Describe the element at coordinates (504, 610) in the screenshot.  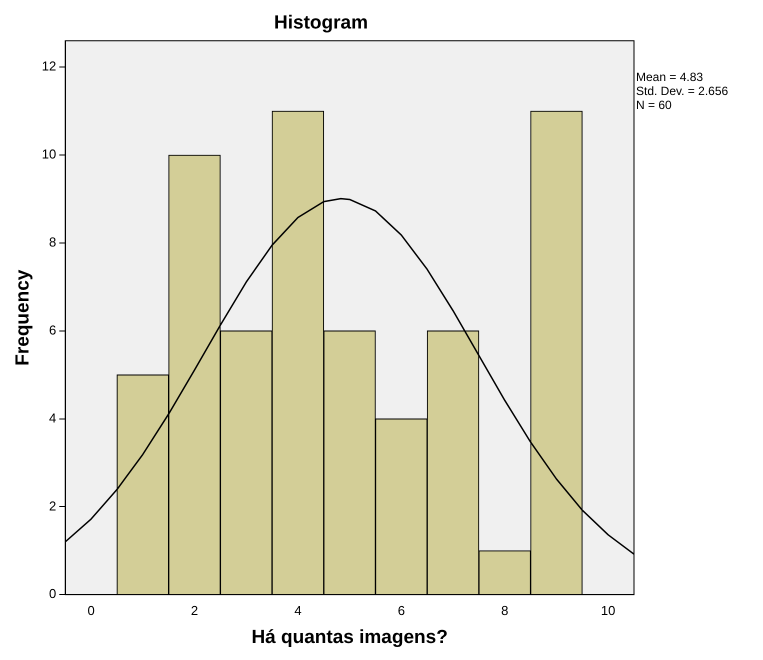
I see `x-tick-label: 8` at that location.